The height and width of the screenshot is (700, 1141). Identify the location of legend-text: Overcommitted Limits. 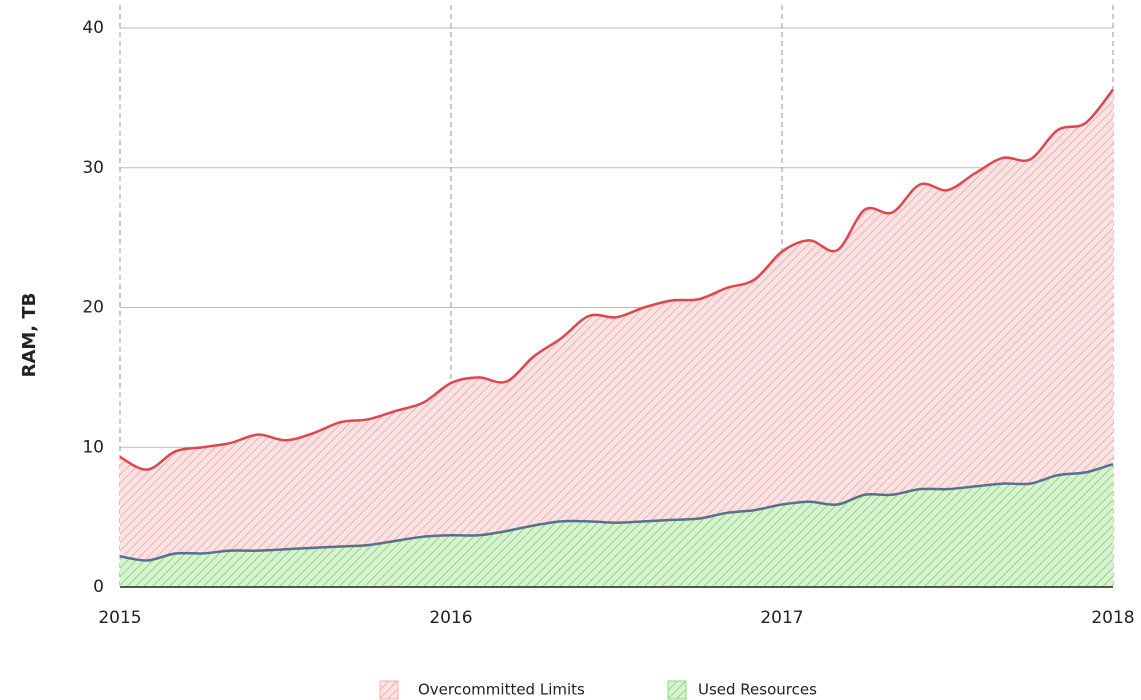
(501, 690).